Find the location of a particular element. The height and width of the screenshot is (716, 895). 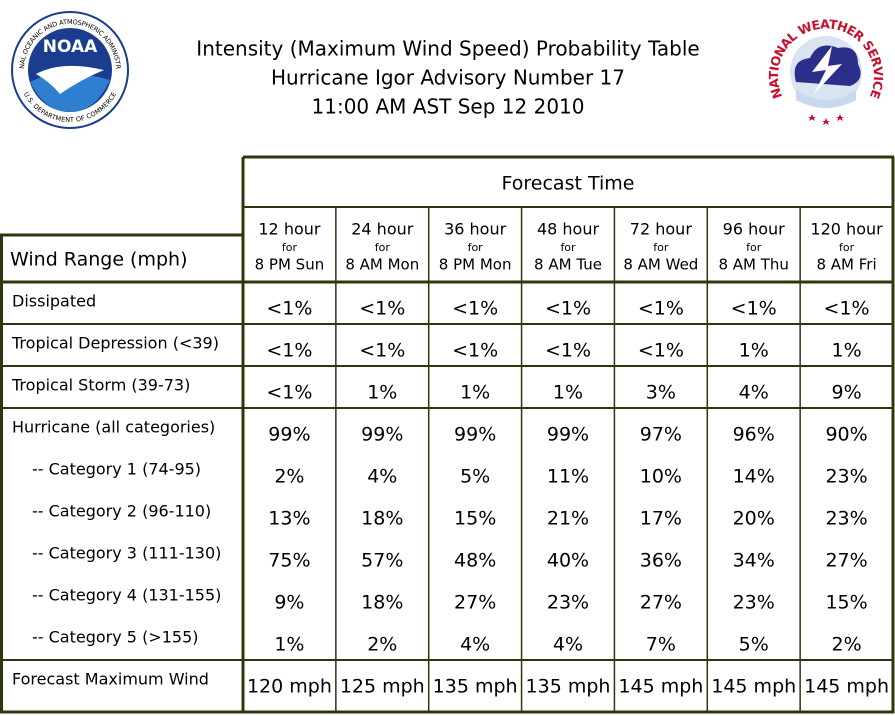

noaa-acronym: NOAA is located at coordinates (70, 47).